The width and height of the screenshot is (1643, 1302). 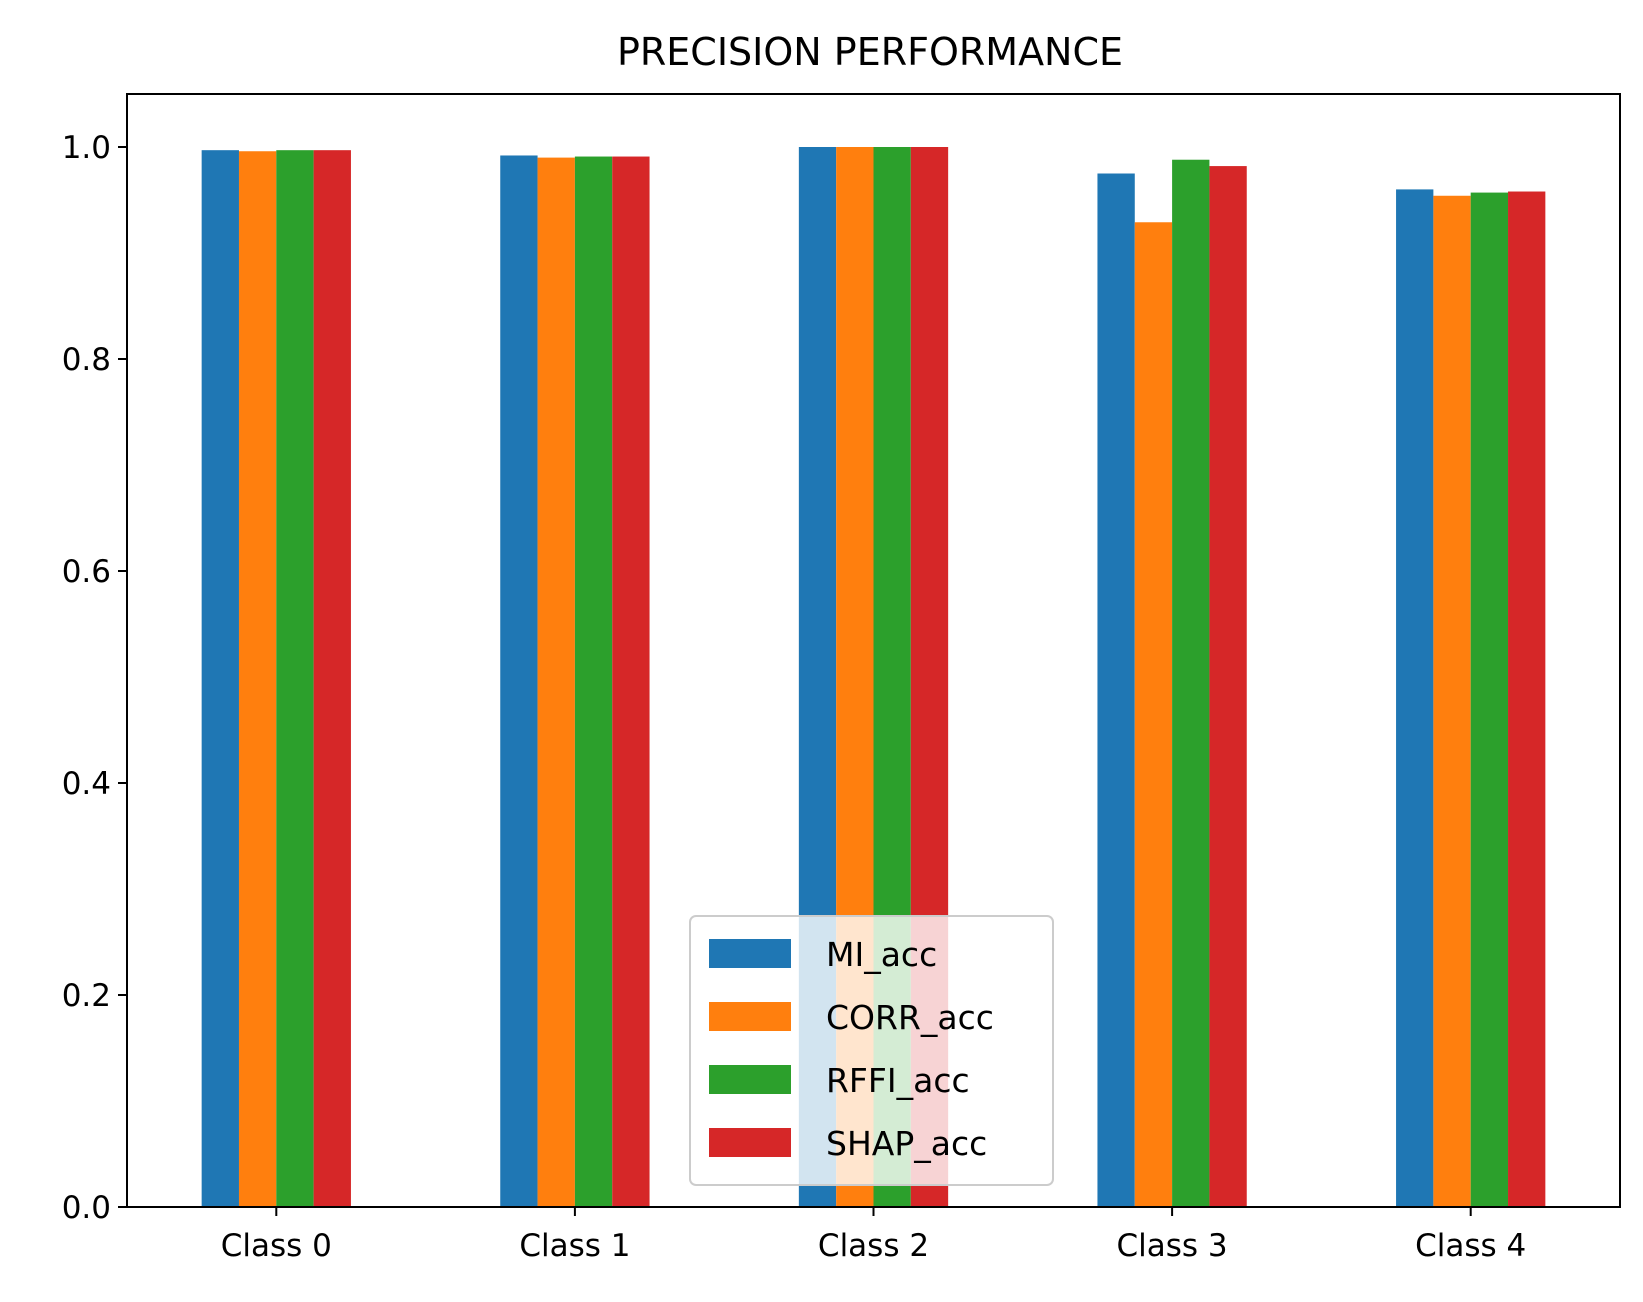 I want to click on x-tick-label: Class 3, so click(x=1172, y=1246).